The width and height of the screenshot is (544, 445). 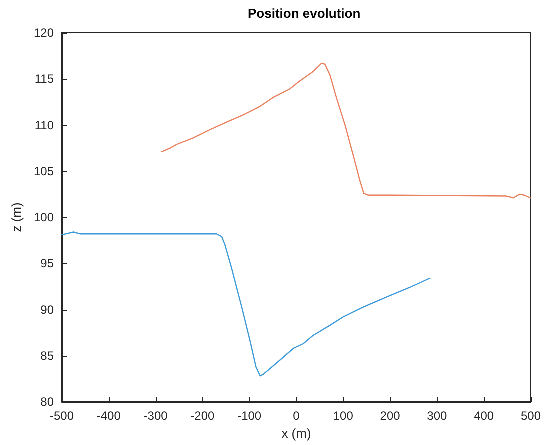 What do you see at coordinates (203, 416) in the screenshot?
I see `x-tick-label: -200` at bounding box center [203, 416].